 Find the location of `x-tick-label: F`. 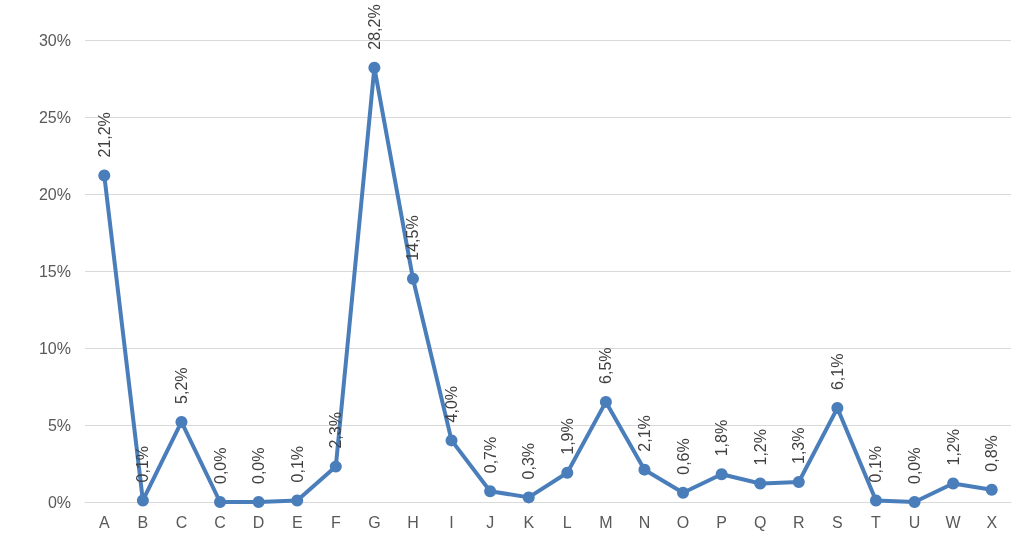

x-tick-label: F is located at coordinates (335, 522).